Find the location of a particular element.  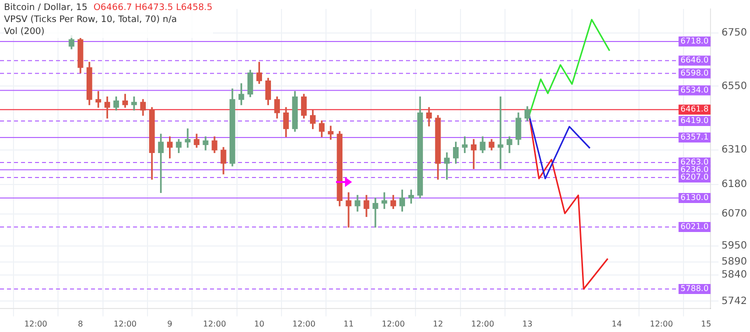

y-tick-label: 6750 is located at coordinates (735, 33).